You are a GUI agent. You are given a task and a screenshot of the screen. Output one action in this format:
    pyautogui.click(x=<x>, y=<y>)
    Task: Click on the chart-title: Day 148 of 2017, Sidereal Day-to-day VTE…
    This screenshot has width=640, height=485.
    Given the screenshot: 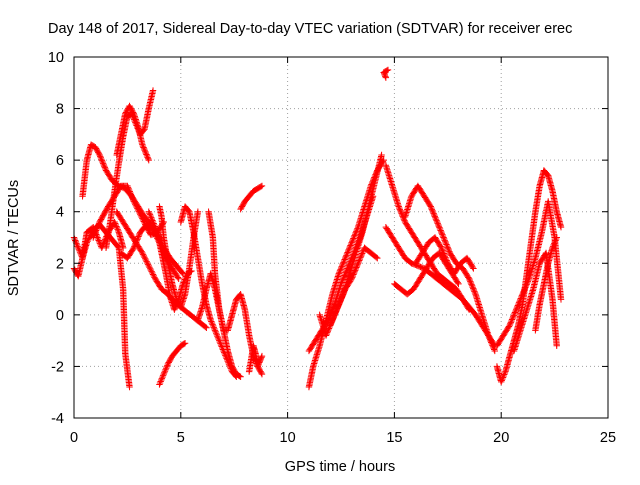 What is the action you would take?
    pyautogui.click(x=310, y=29)
    